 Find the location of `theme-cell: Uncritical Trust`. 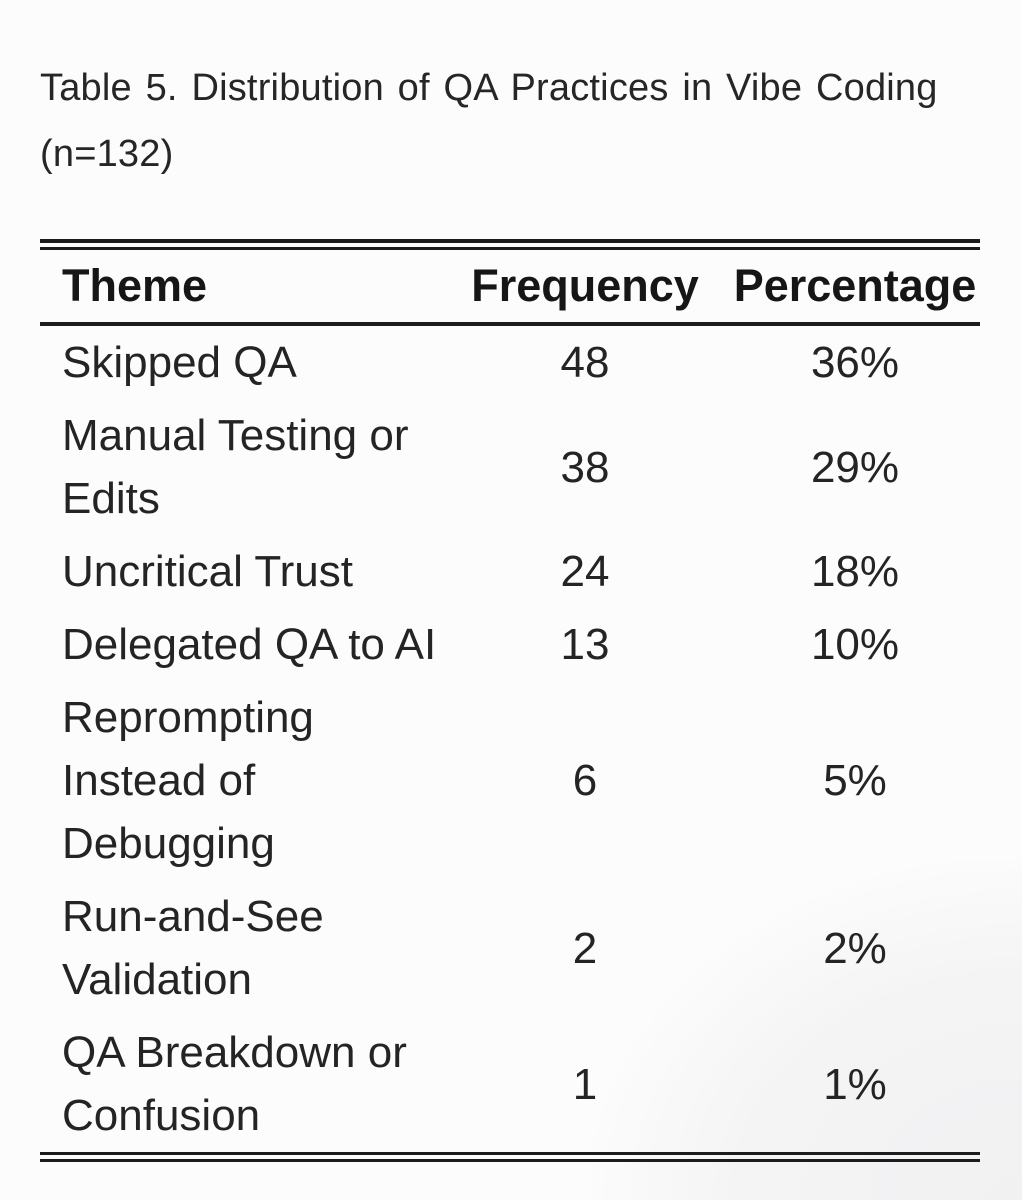

theme-cell: Uncritical Trust is located at coordinates (207, 571).